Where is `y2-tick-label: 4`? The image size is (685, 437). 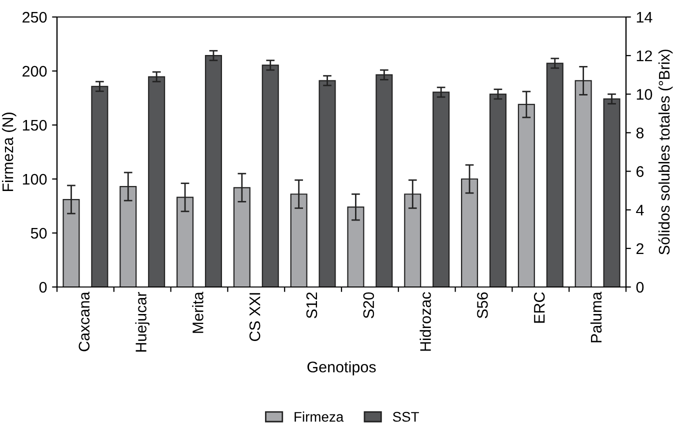 y2-tick-label: 4 is located at coordinates (640, 210).